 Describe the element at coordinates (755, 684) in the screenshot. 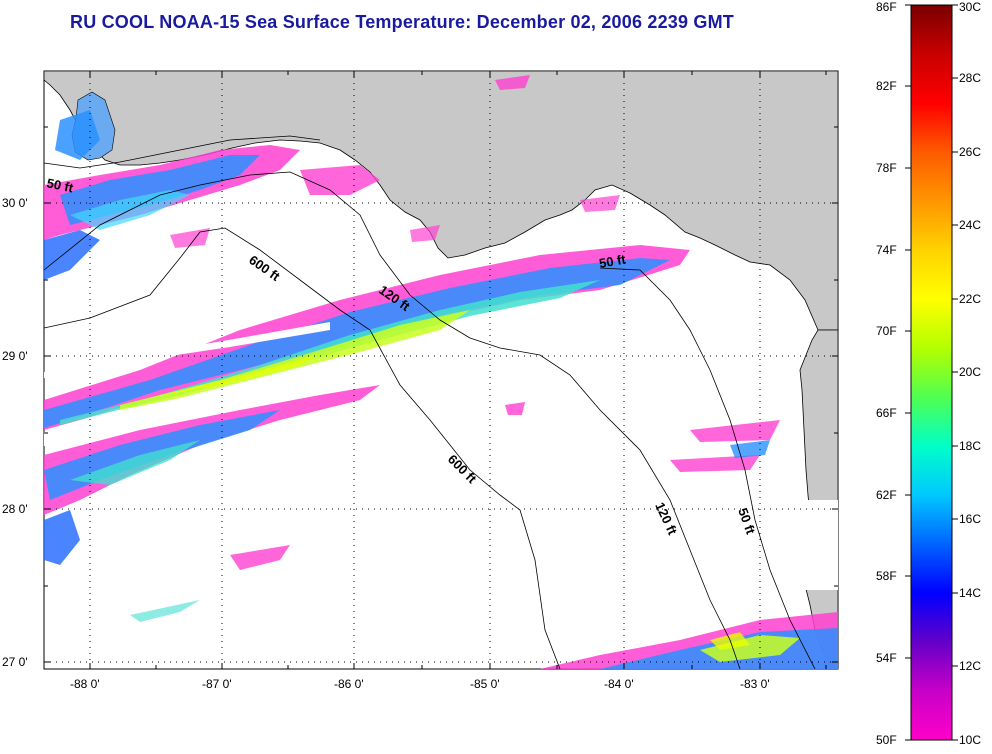

I see `lon-tick-label: -83 0'` at that location.